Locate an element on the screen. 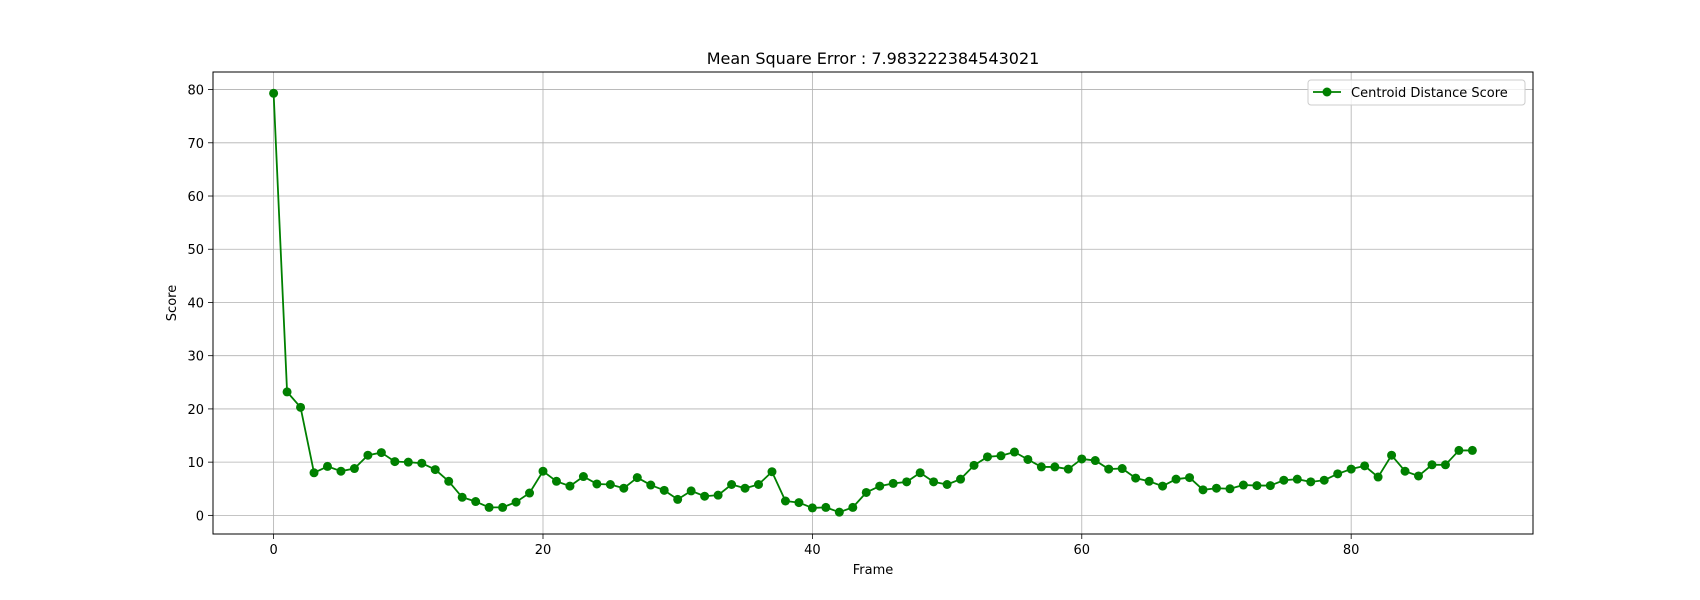 This screenshot has width=1700, height=600. y-tick-label: 10 is located at coordinates (195, 463).